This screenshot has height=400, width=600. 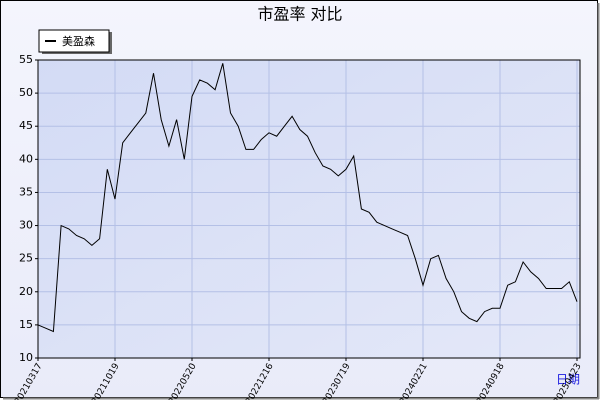 I want to click on legend: 美盈森, so click(x=75, y=41).